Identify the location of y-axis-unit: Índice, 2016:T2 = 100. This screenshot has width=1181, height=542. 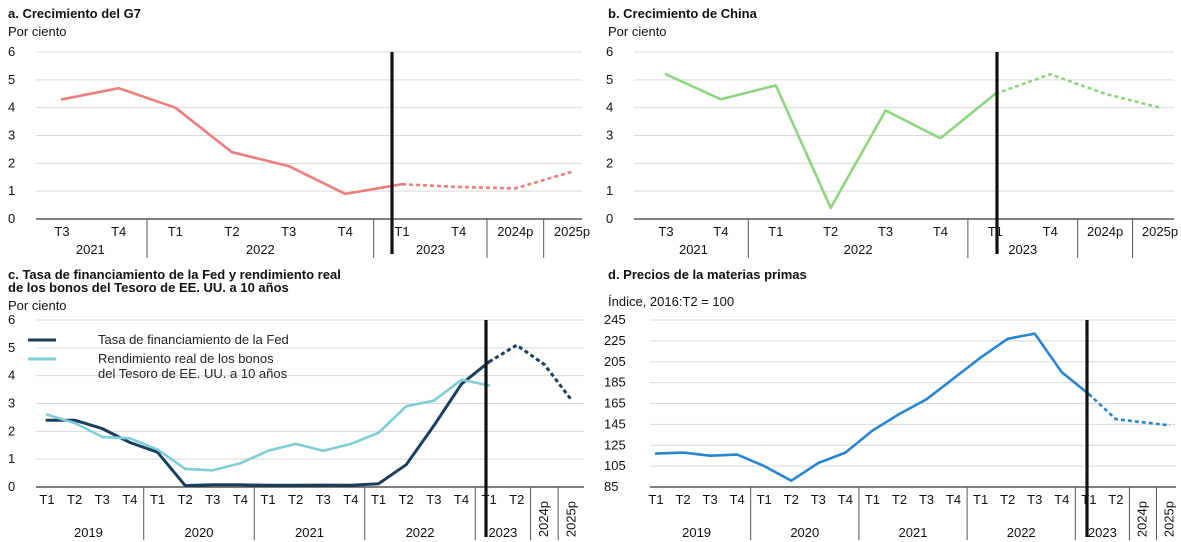
(671, 301).